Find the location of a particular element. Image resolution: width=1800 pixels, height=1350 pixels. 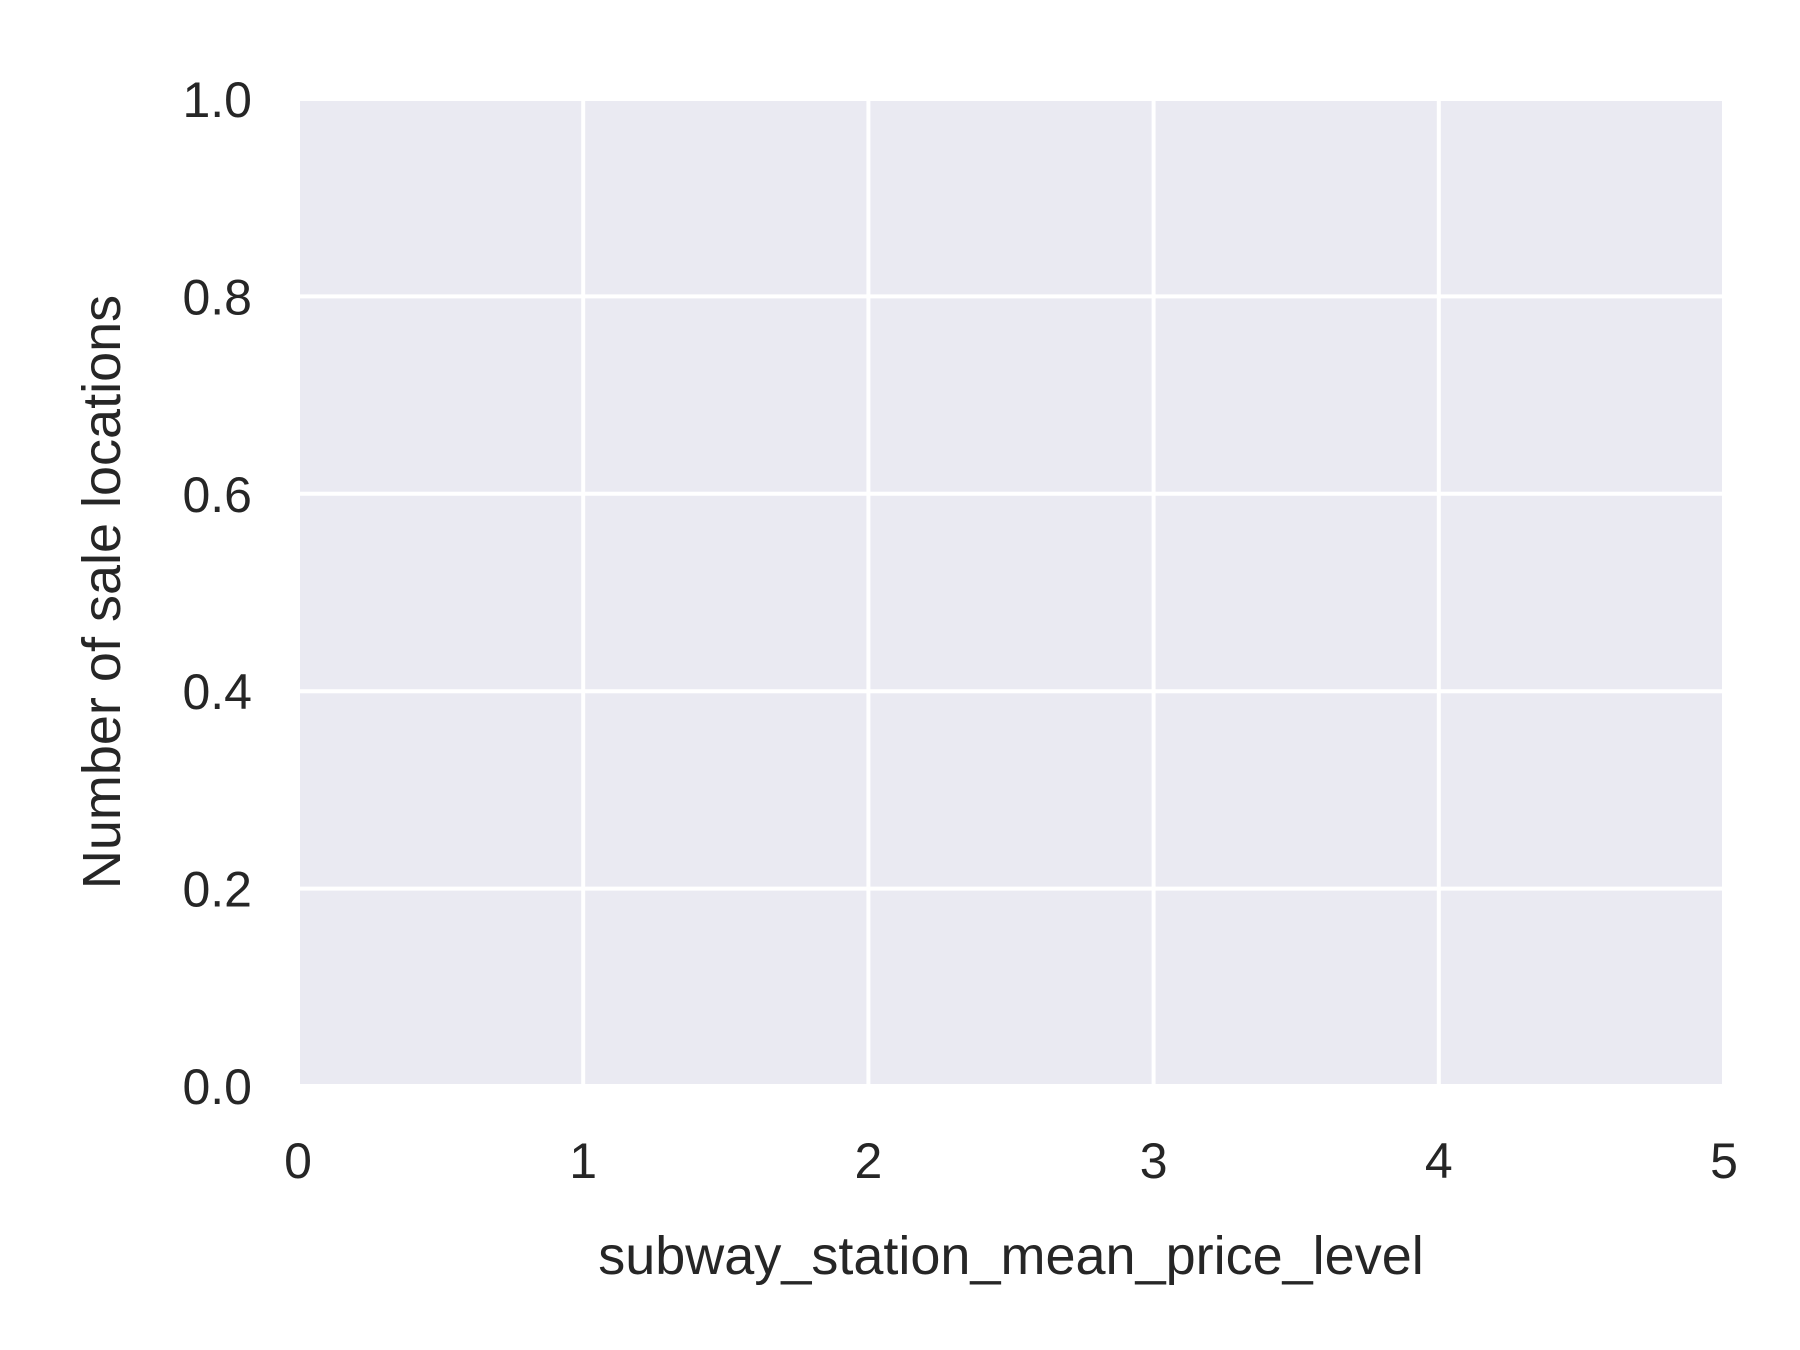

x-tick-label: 2 is located at coordinates (868, 1161).